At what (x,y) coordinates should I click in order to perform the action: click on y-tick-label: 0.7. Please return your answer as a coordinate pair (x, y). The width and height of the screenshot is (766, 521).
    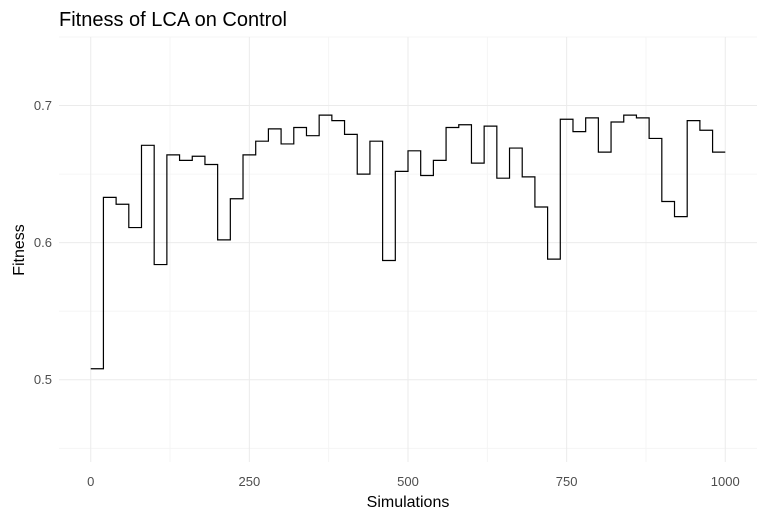
    Looking at the image, I should click on (43, 105).